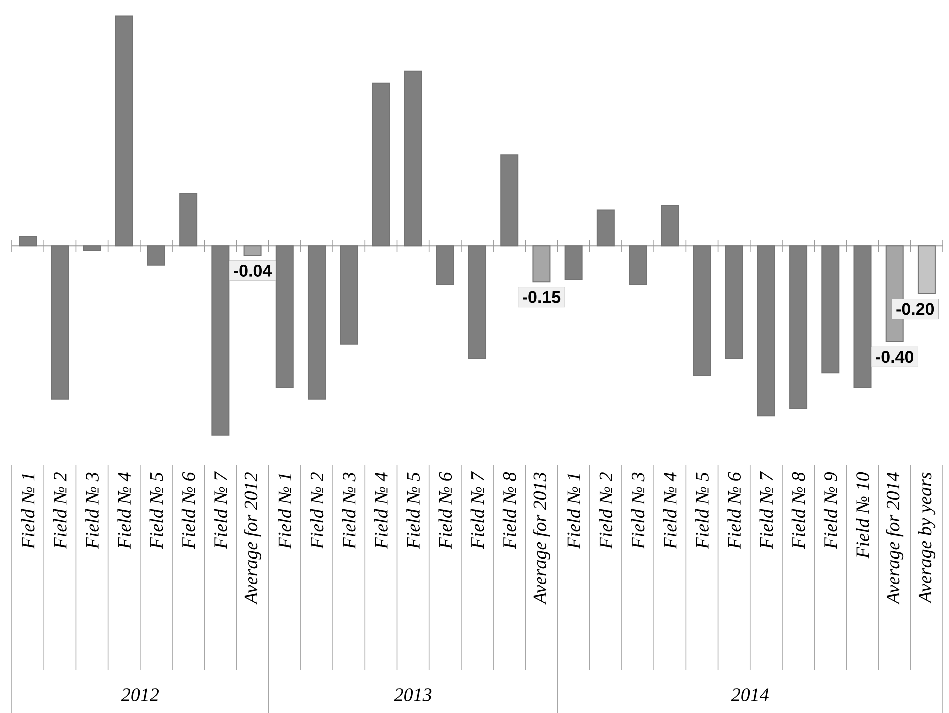 This screenshot has height=713, width=949. Describe the element at coordinates (895, 539) in the screenshot. I see `x-tick-label: Average for 2014` at that location.